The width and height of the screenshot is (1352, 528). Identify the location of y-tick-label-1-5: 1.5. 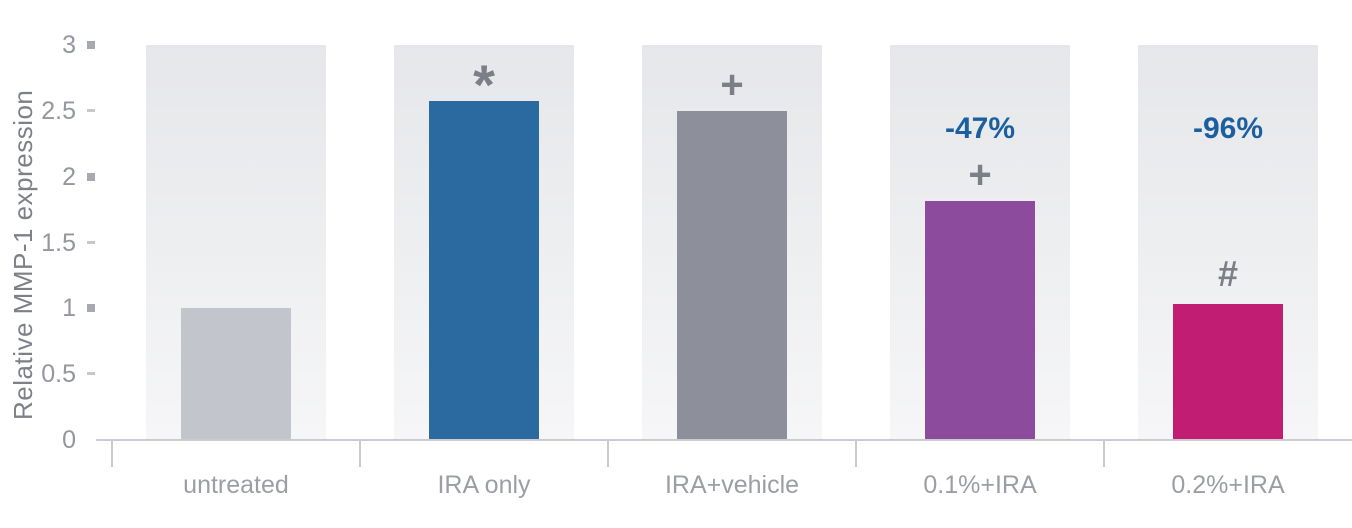
(58, 243).